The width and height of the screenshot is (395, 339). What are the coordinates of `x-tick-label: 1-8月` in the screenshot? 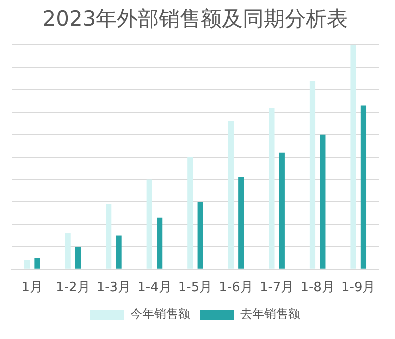 It's located at (317, 288).